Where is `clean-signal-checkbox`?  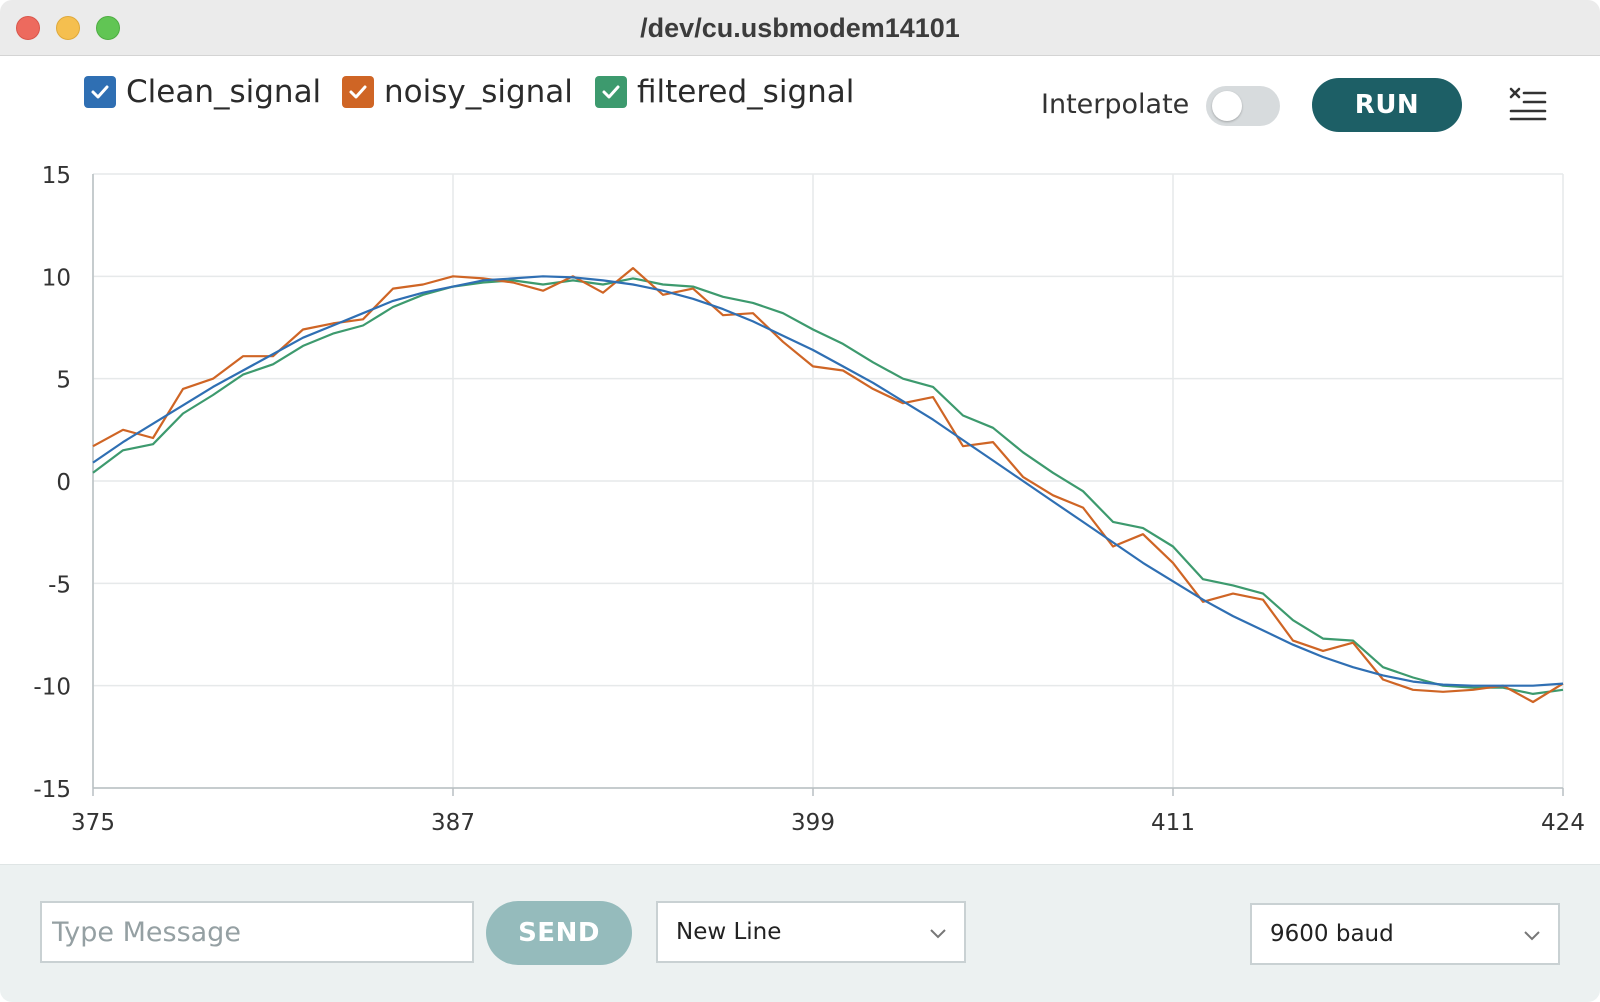 clean-signal-checkbox is located at coordinates (100, 92).